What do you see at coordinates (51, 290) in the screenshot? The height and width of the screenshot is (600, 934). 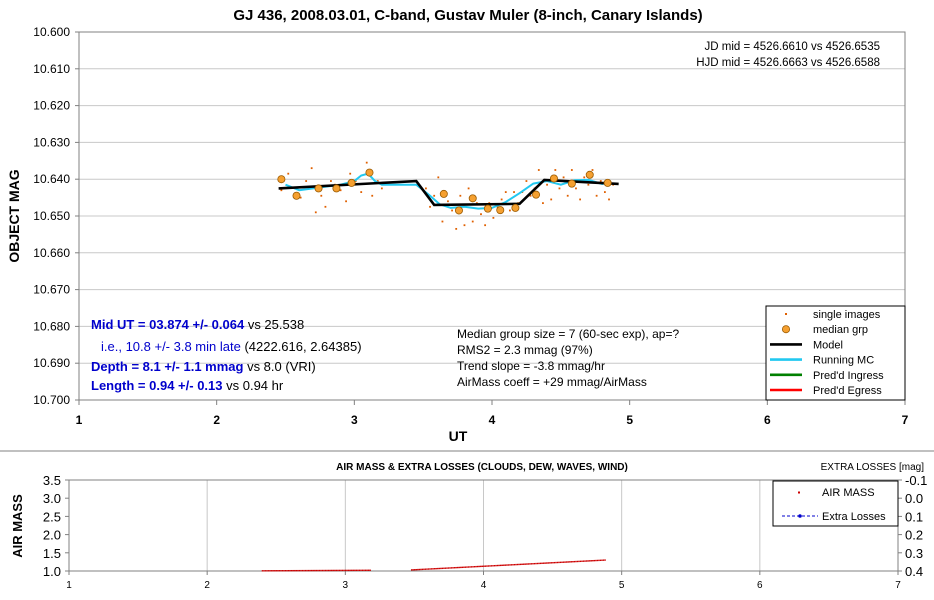 I see `y-tick-label: 10.670` at bounding box center [51, 290].